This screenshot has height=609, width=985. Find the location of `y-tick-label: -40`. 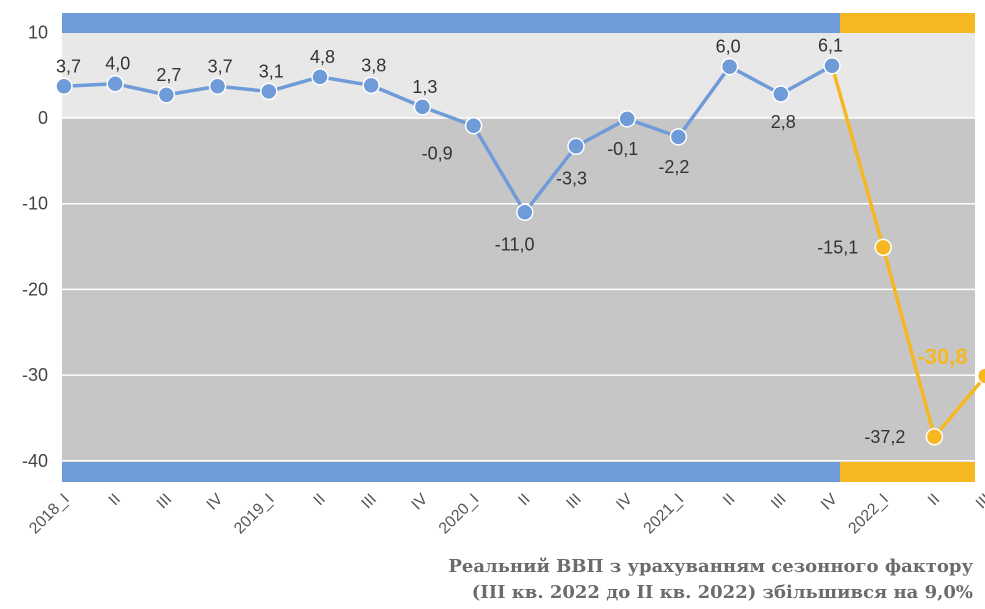

y-tick-label: -40 is located at coordinates (35, 461).